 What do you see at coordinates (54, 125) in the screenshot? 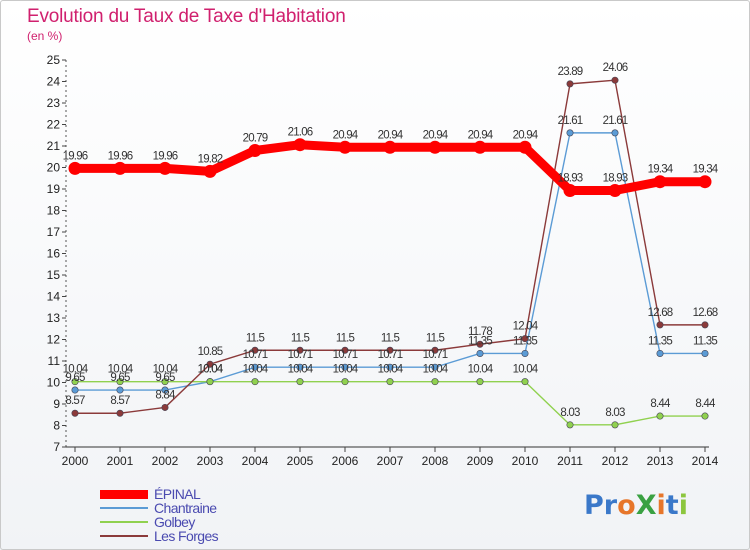
I see `y-tick-label: 22` at bounding box center [54, 125].